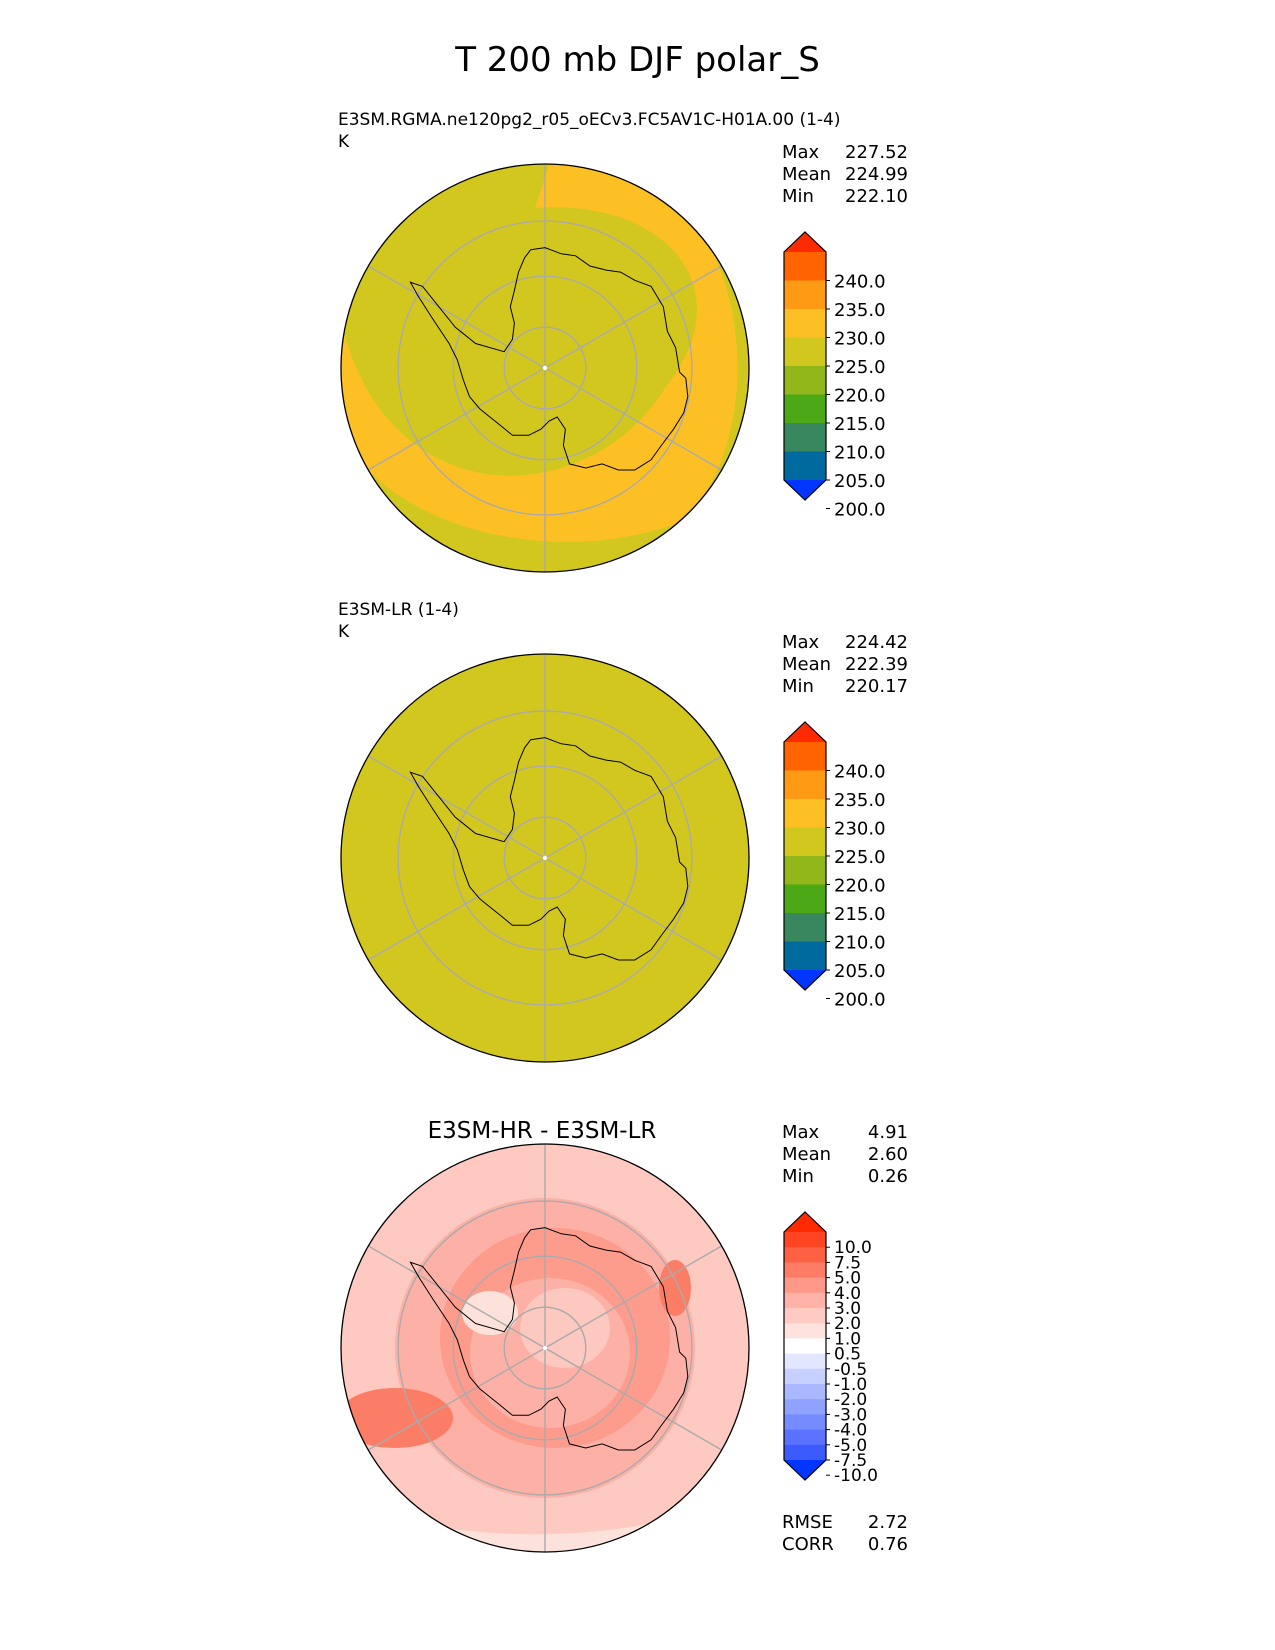 This screenshot has width=1275, height=1650. I want to click on colorbar-tick-label: -1.0, so click(850, 1385).